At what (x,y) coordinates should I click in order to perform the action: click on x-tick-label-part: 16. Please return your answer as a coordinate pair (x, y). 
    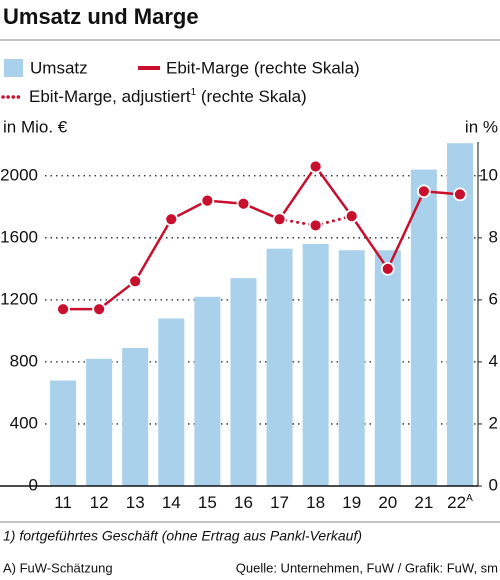
    Looking at the image, I should click on (243, 502).